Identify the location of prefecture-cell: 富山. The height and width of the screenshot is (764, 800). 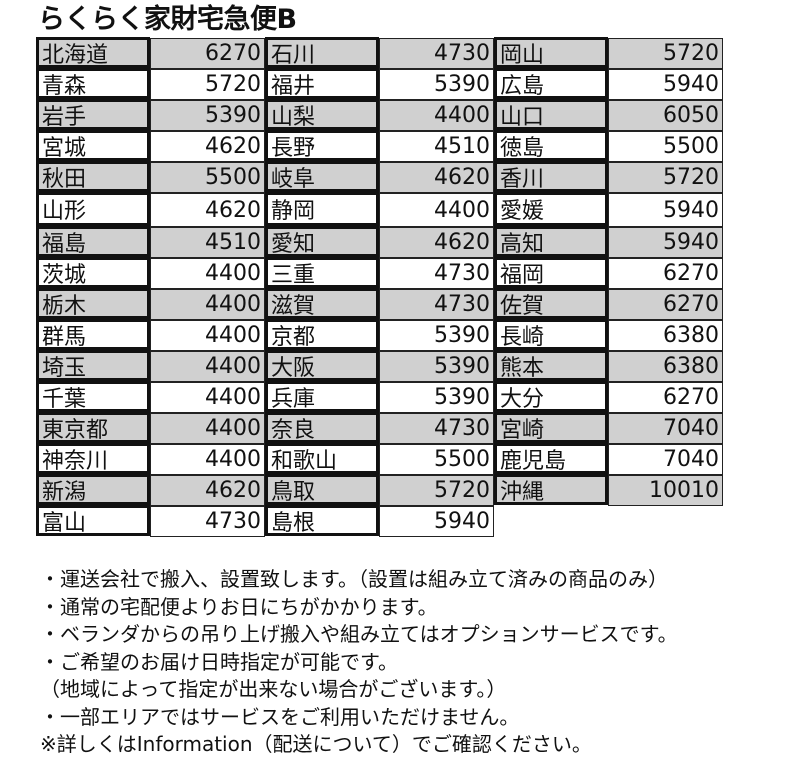
(93, 520).